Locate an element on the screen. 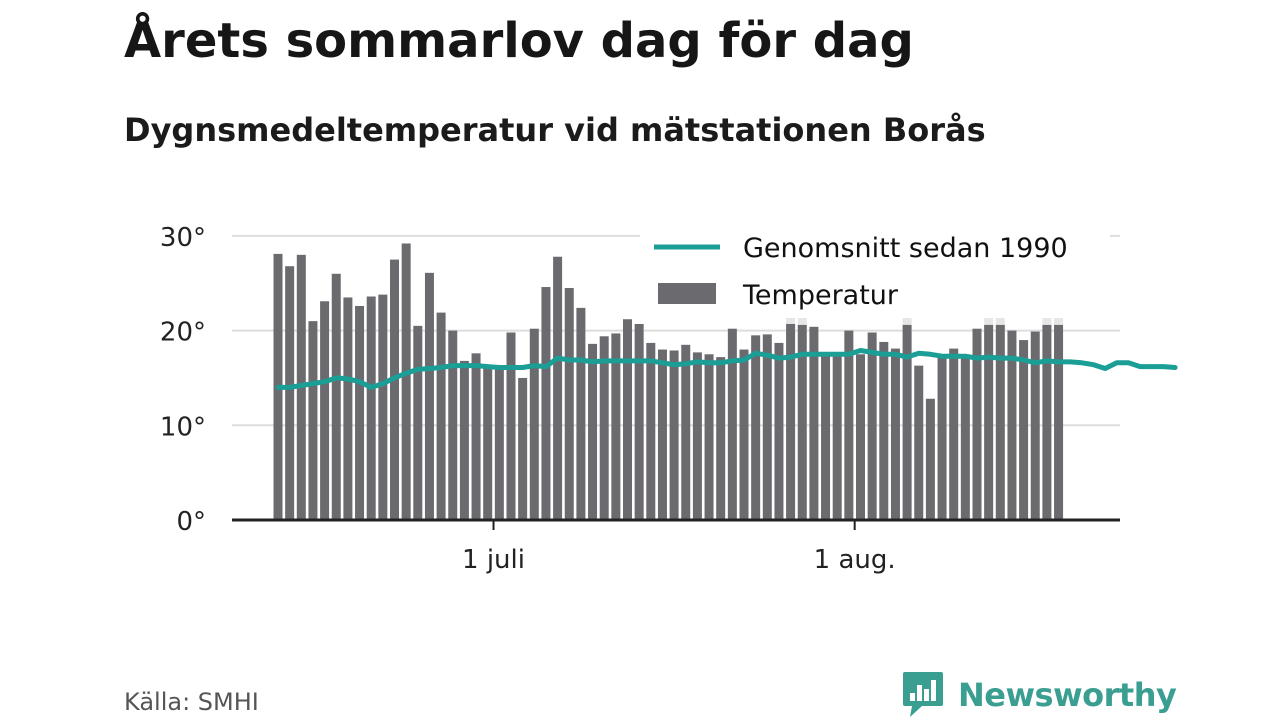 The width and height of the screenshot is (1280, 721). y-tick-label: 0° is located at coordinates (191, 522).